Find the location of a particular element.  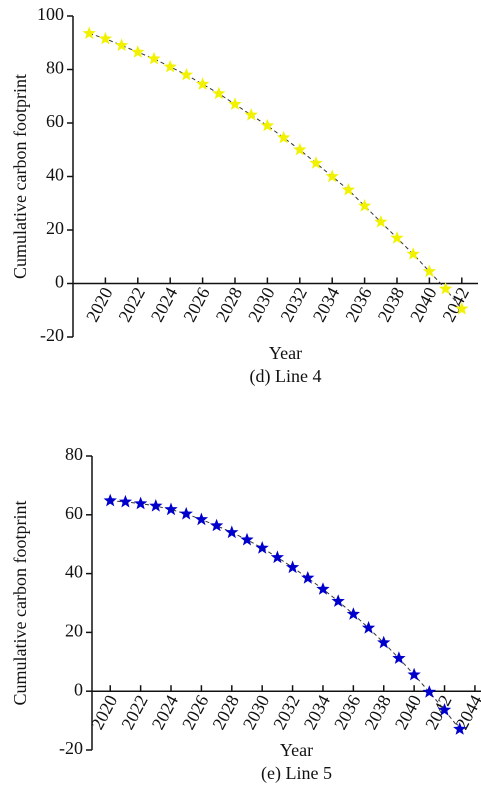

caption: (e) Line 5 is located at coordinates (296, 773).